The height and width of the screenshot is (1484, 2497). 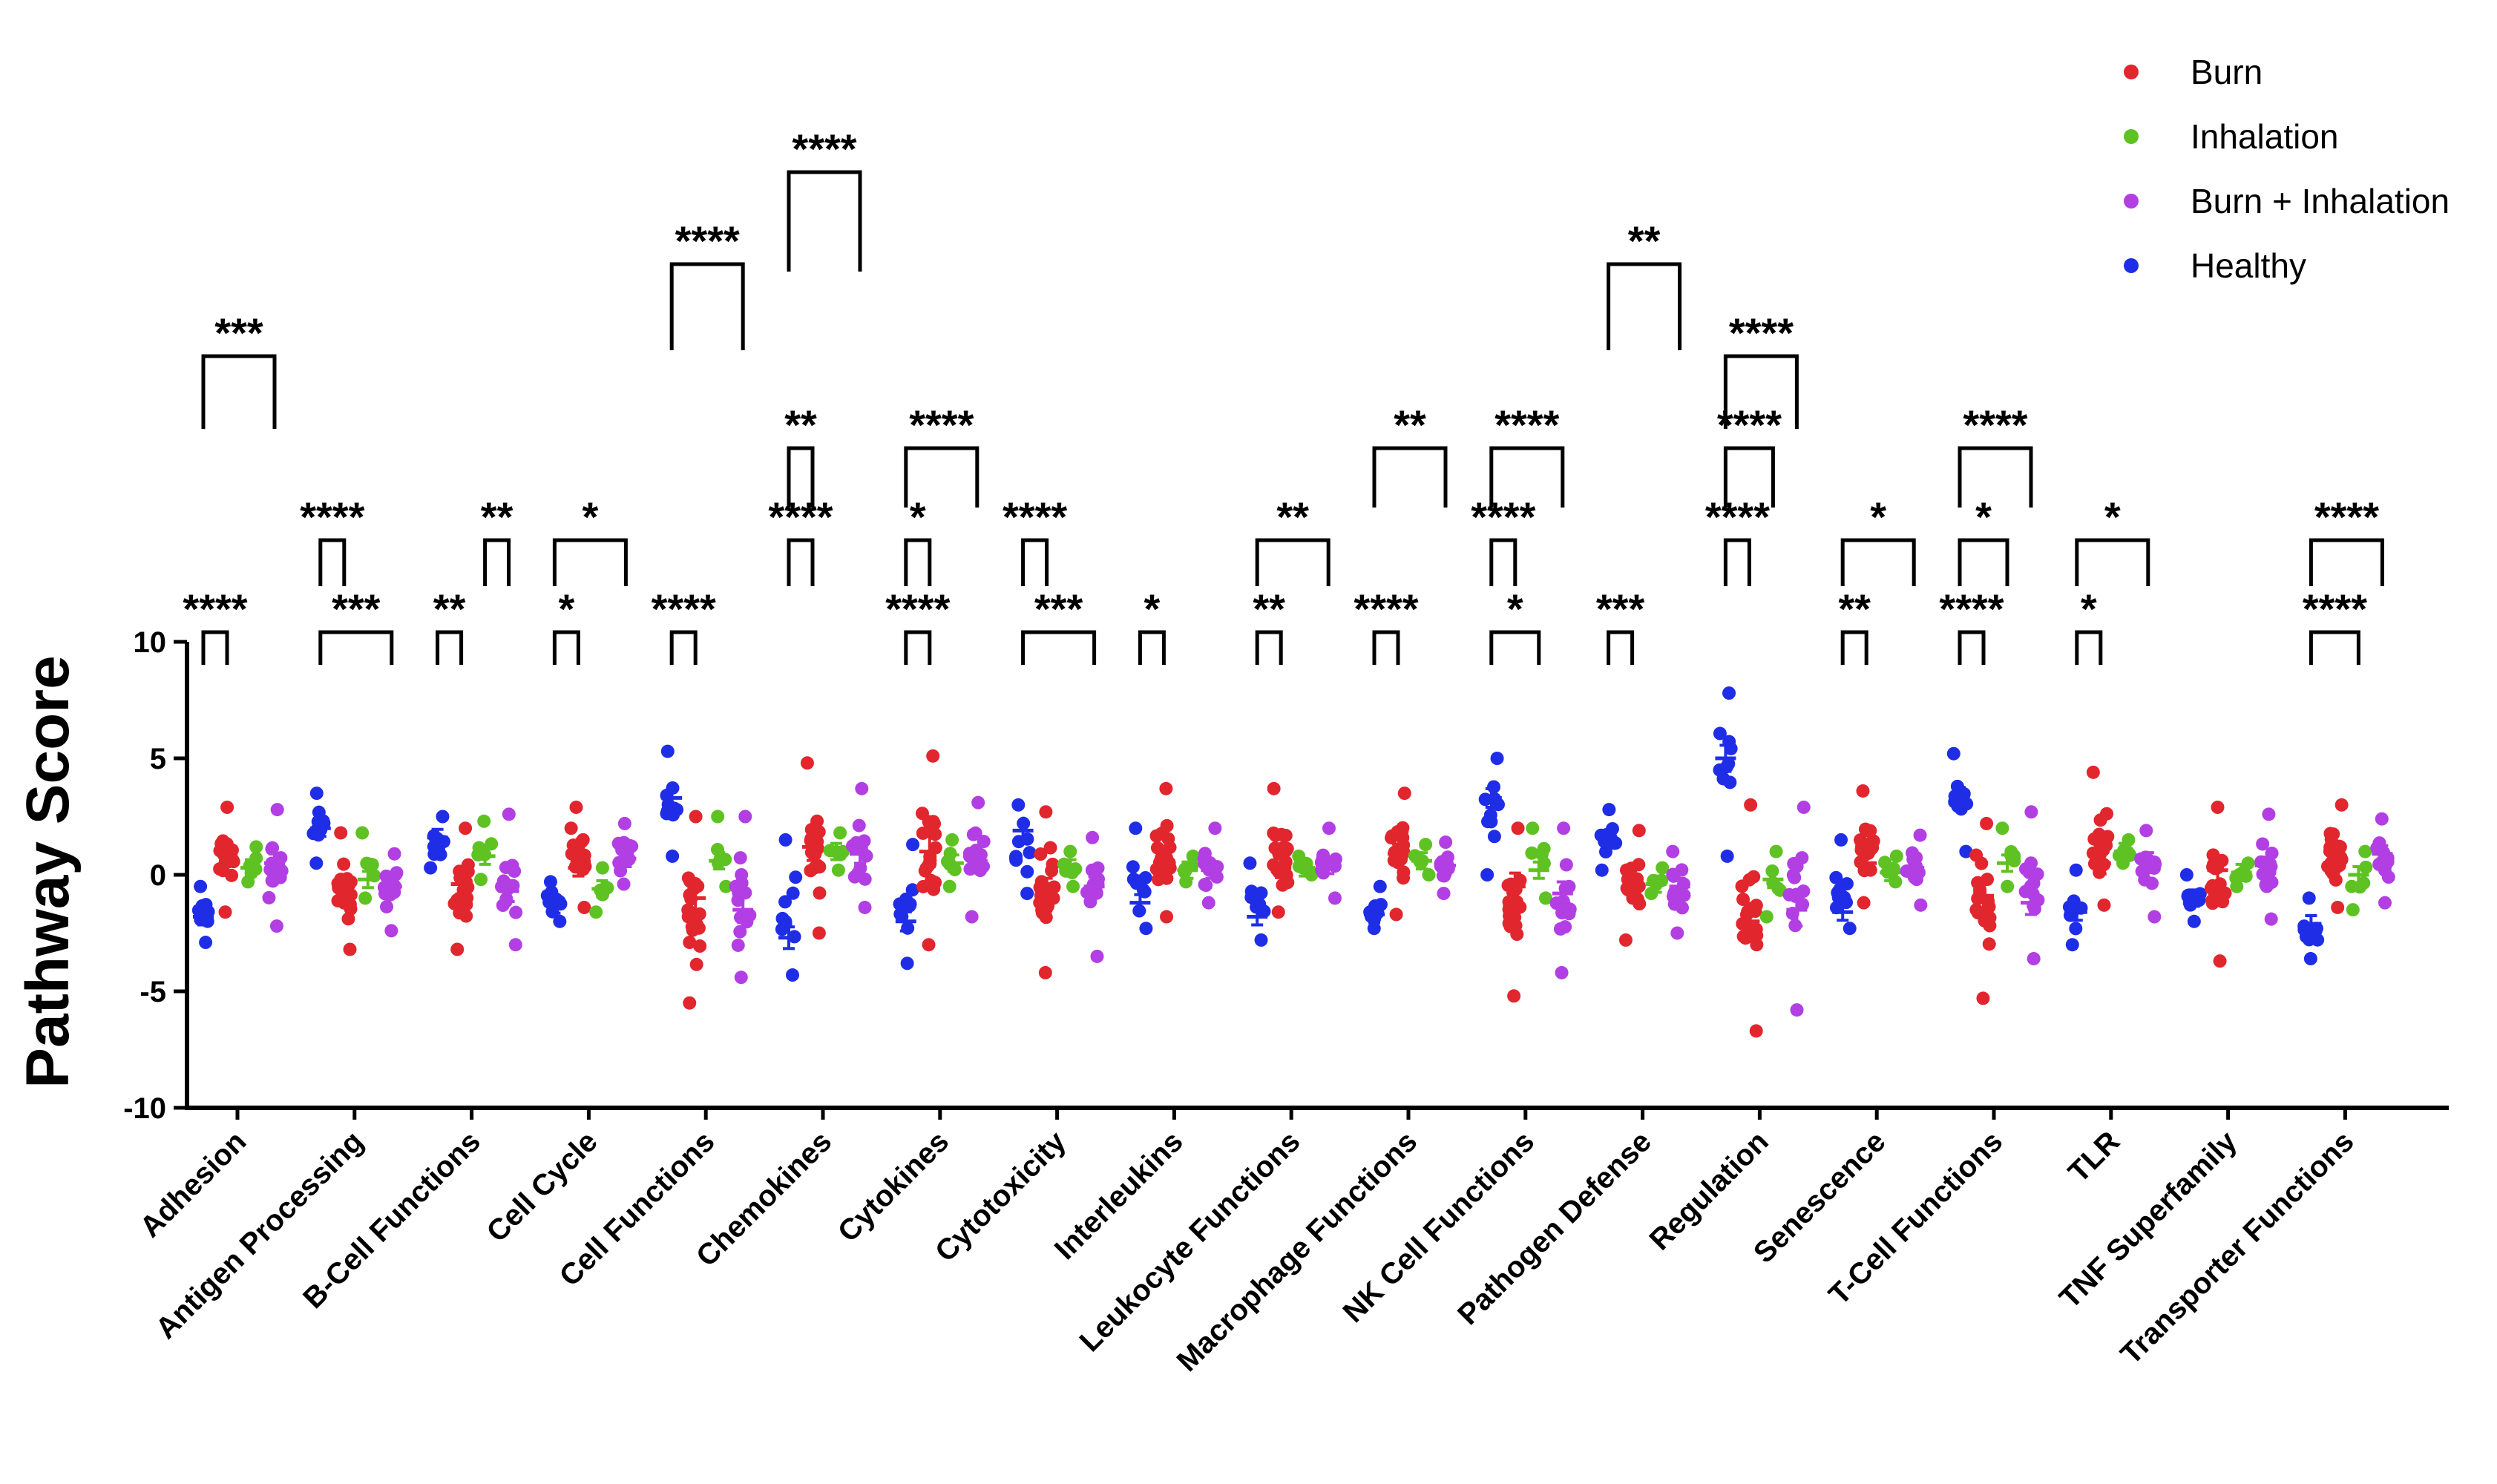 I want to click on y-tick-label: 0, so click(x=158, y=875).